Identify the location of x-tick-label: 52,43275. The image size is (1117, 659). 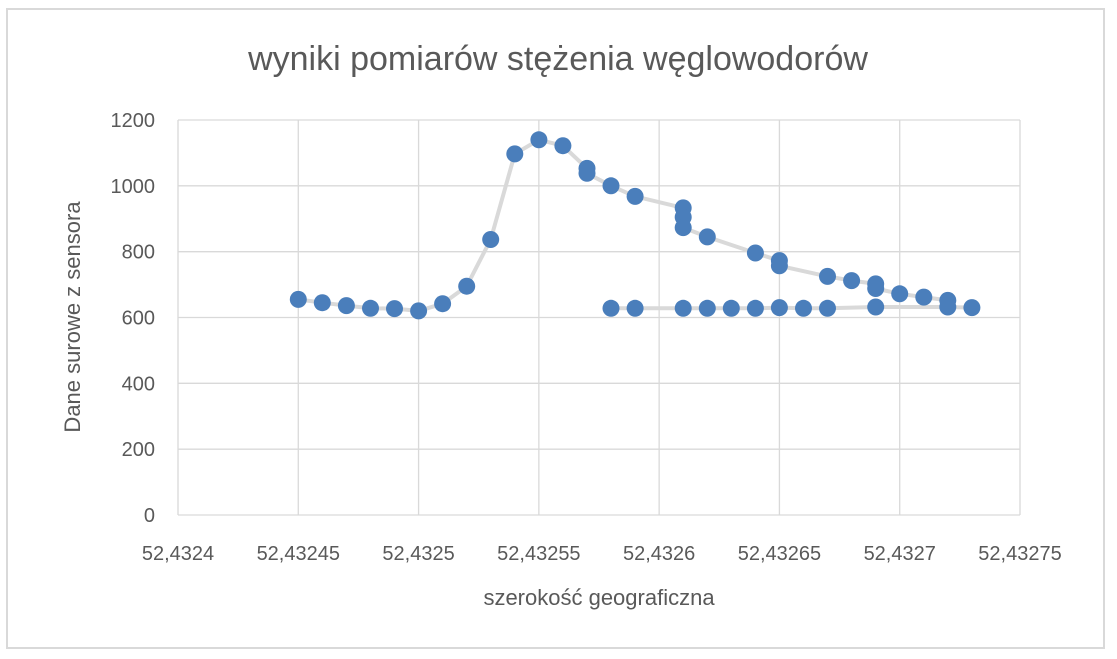
(1019, 554).